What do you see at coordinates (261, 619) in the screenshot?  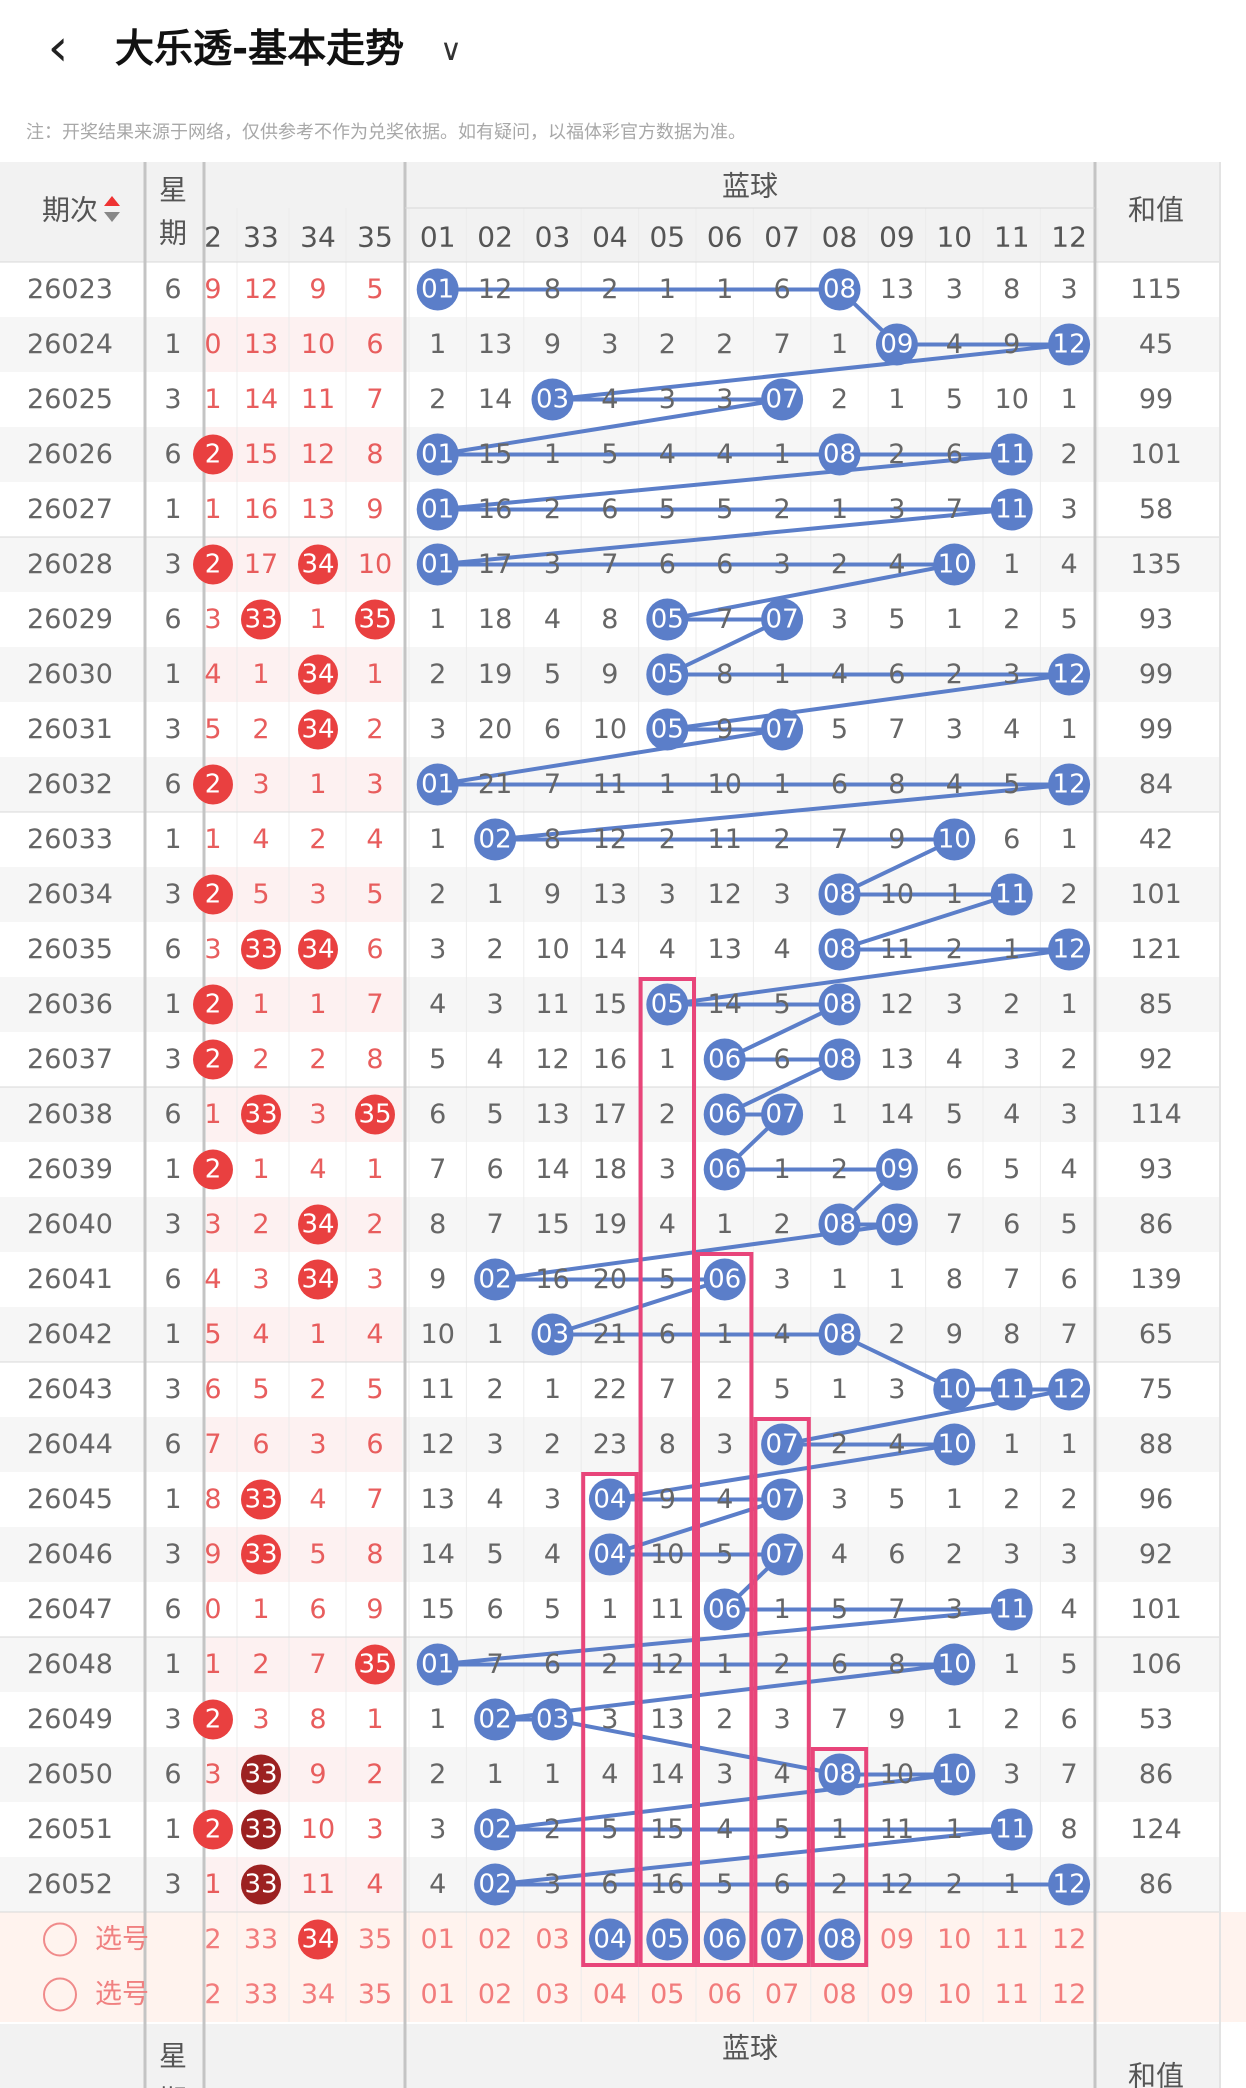 I see `red-ball` at bounding box center [261, 619].